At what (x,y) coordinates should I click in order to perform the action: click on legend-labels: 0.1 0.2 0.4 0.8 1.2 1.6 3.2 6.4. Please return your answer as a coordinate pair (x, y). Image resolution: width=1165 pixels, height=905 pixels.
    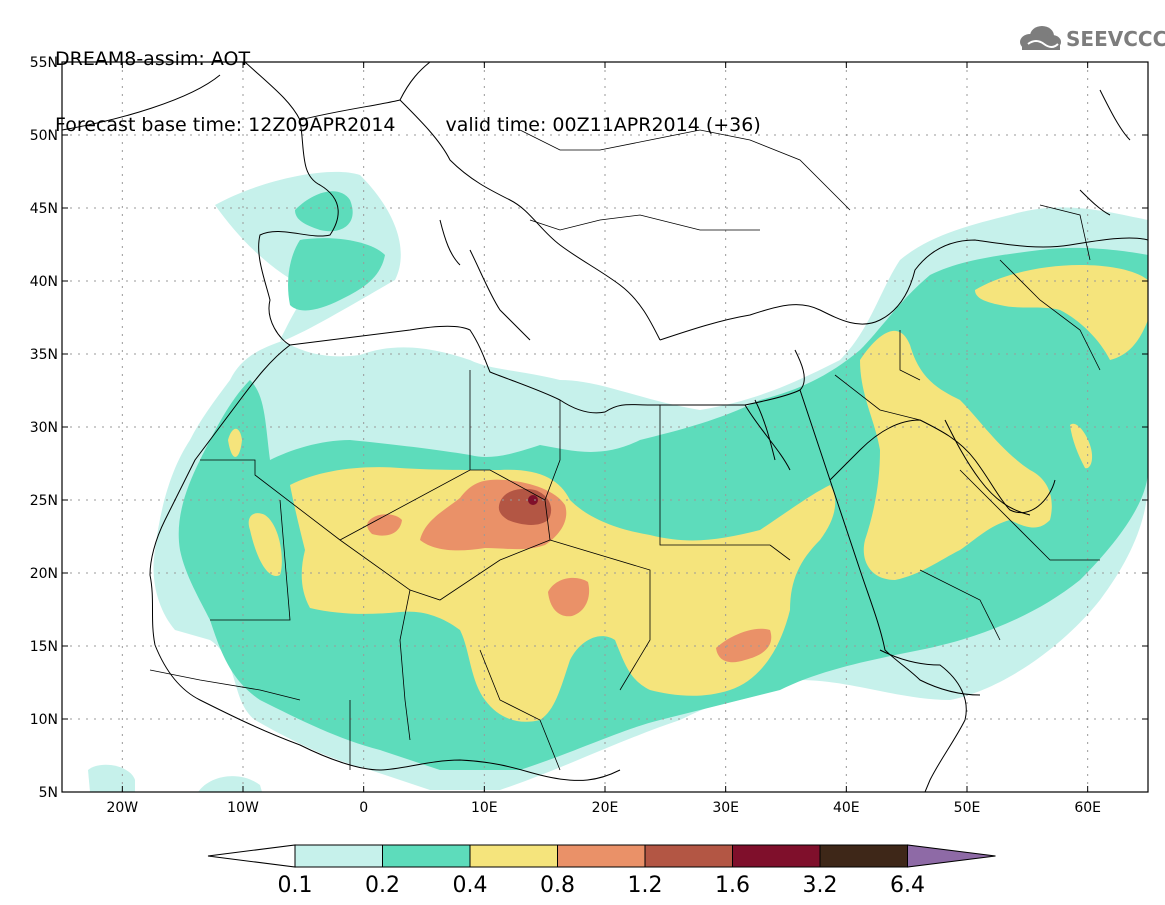
    Looking at the image, I should click on (602, 885).